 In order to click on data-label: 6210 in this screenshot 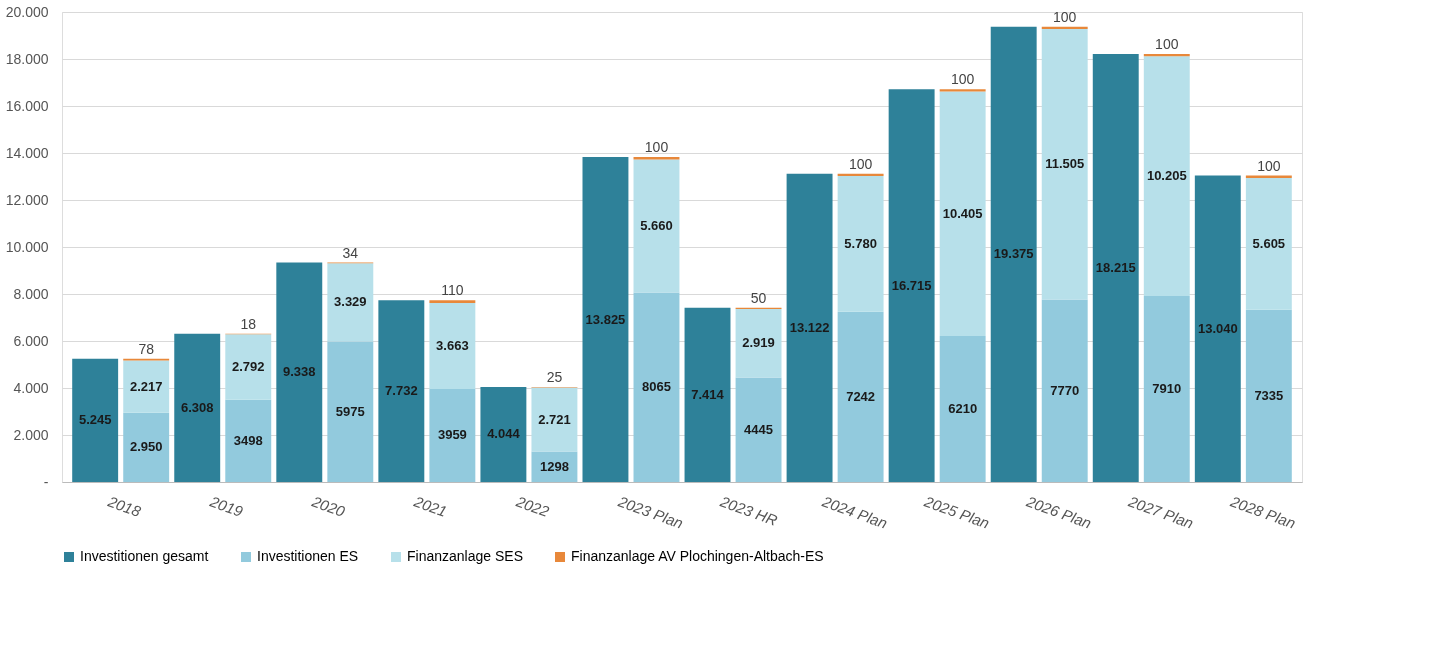, I will do `click(963, 409)`.